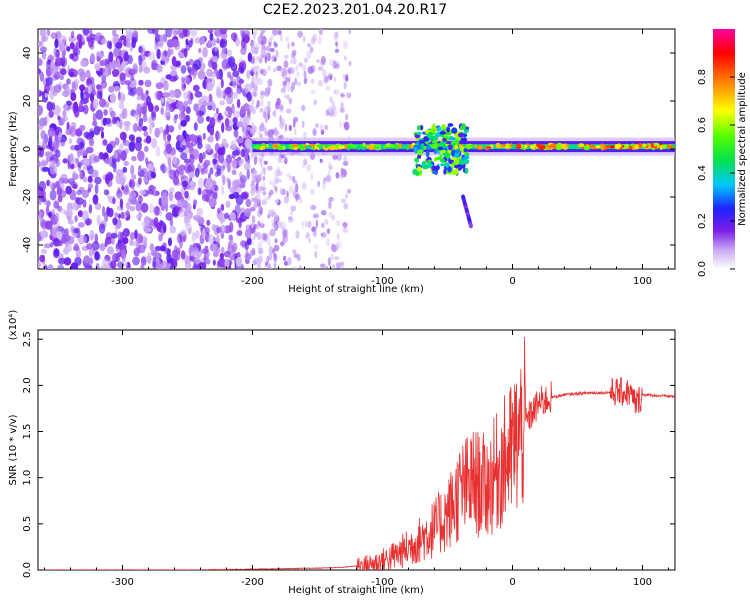  I want to click on x-tick-label: -200, so click(252, 281).